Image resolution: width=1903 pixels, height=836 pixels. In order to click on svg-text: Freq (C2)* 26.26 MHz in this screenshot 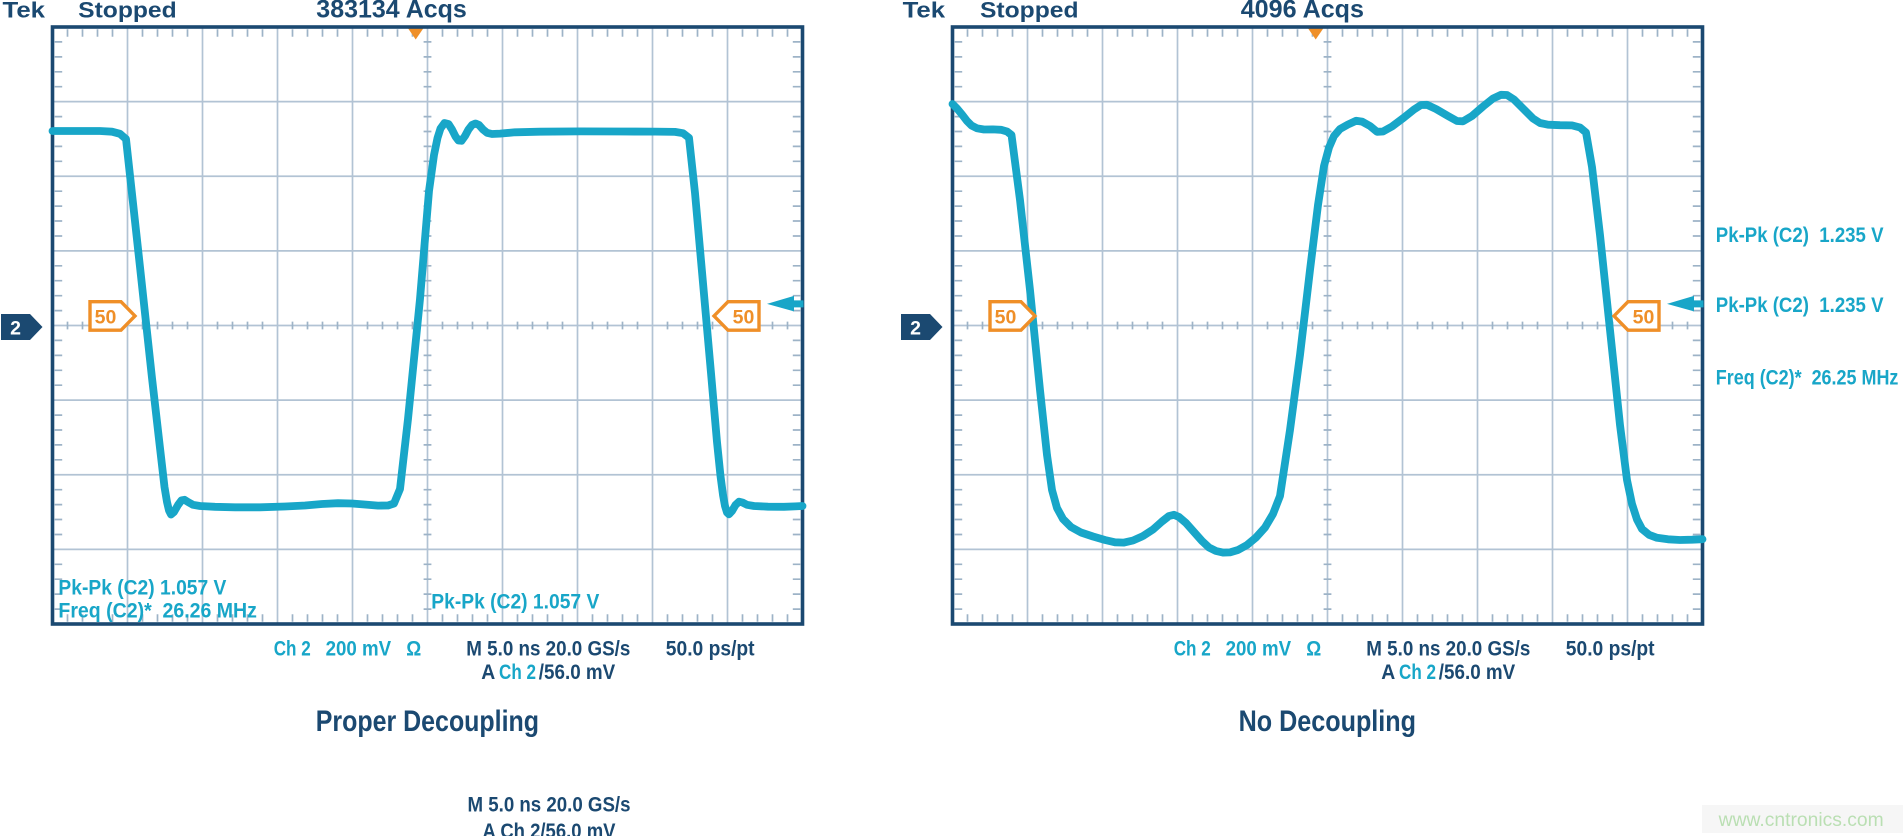, I will do `click(157, 610)`.